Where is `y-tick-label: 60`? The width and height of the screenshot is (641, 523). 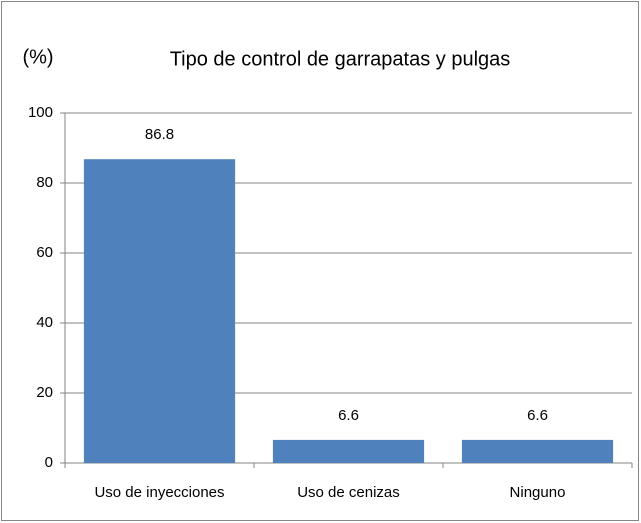
y-tick-label: 60 is located at coordinates (44, 252).